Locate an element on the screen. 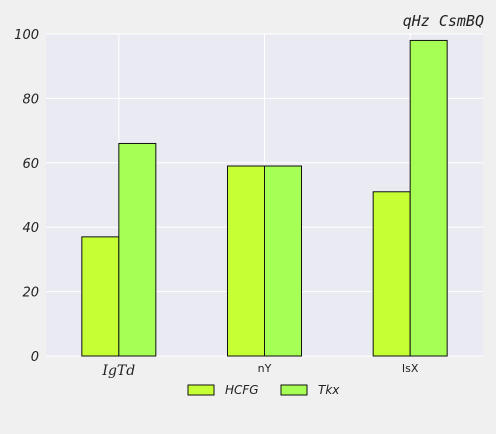  y-axis-ticks: 0 20 40 60 80 100 is located at coordinates (26, 196).